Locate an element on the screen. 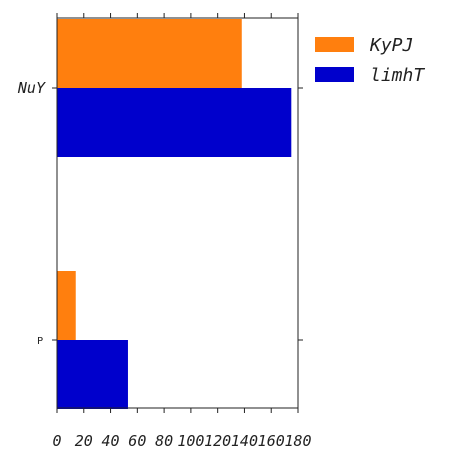  legend-label-KyPJ: KyPJ is located at coordinates (391, 45).